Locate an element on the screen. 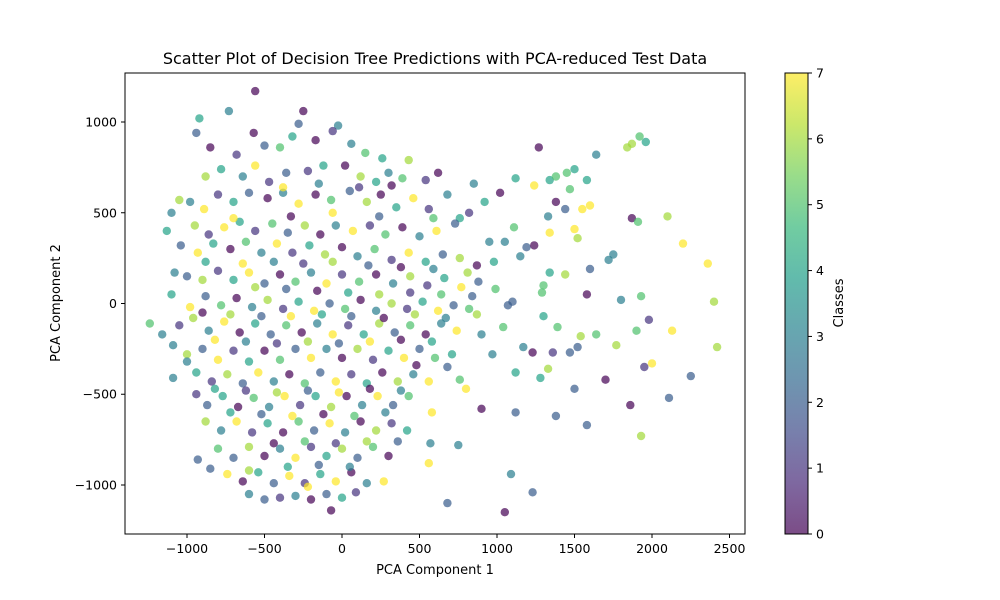 The width and height of the screenshot is (1000, 600). colorbar-tick-label: 7 is located at coordinates (820, 73).